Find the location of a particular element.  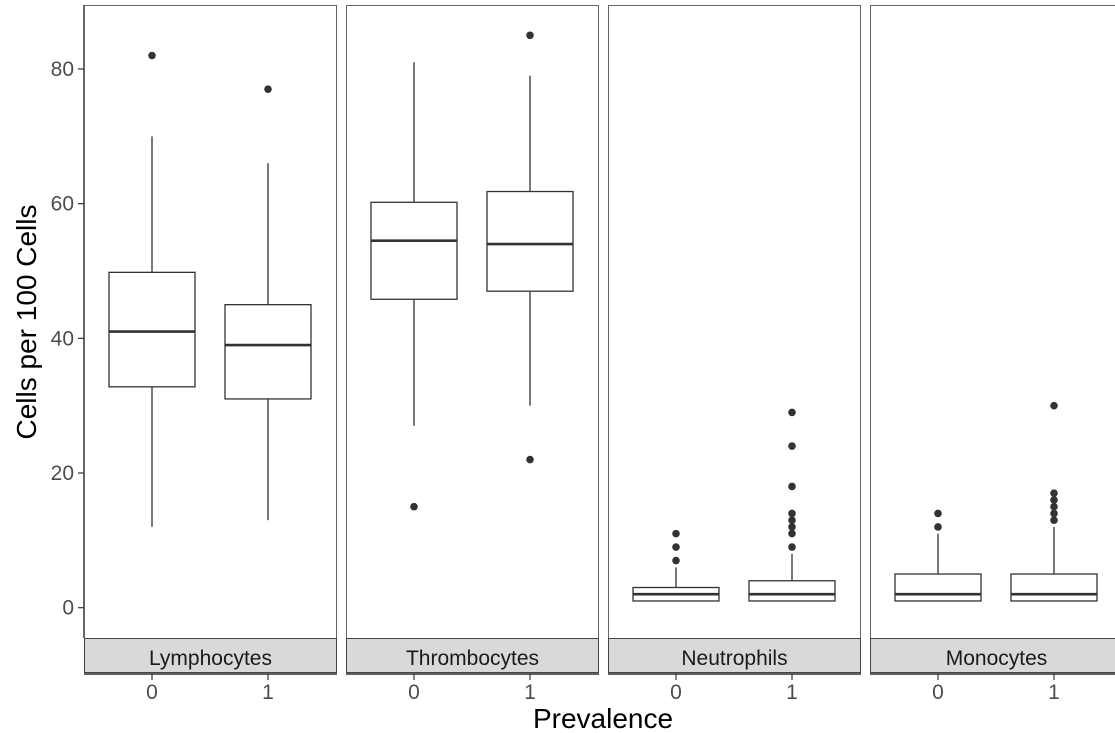

y-axis: 0 20 40 60 80 is located at coordinates (68, 321).